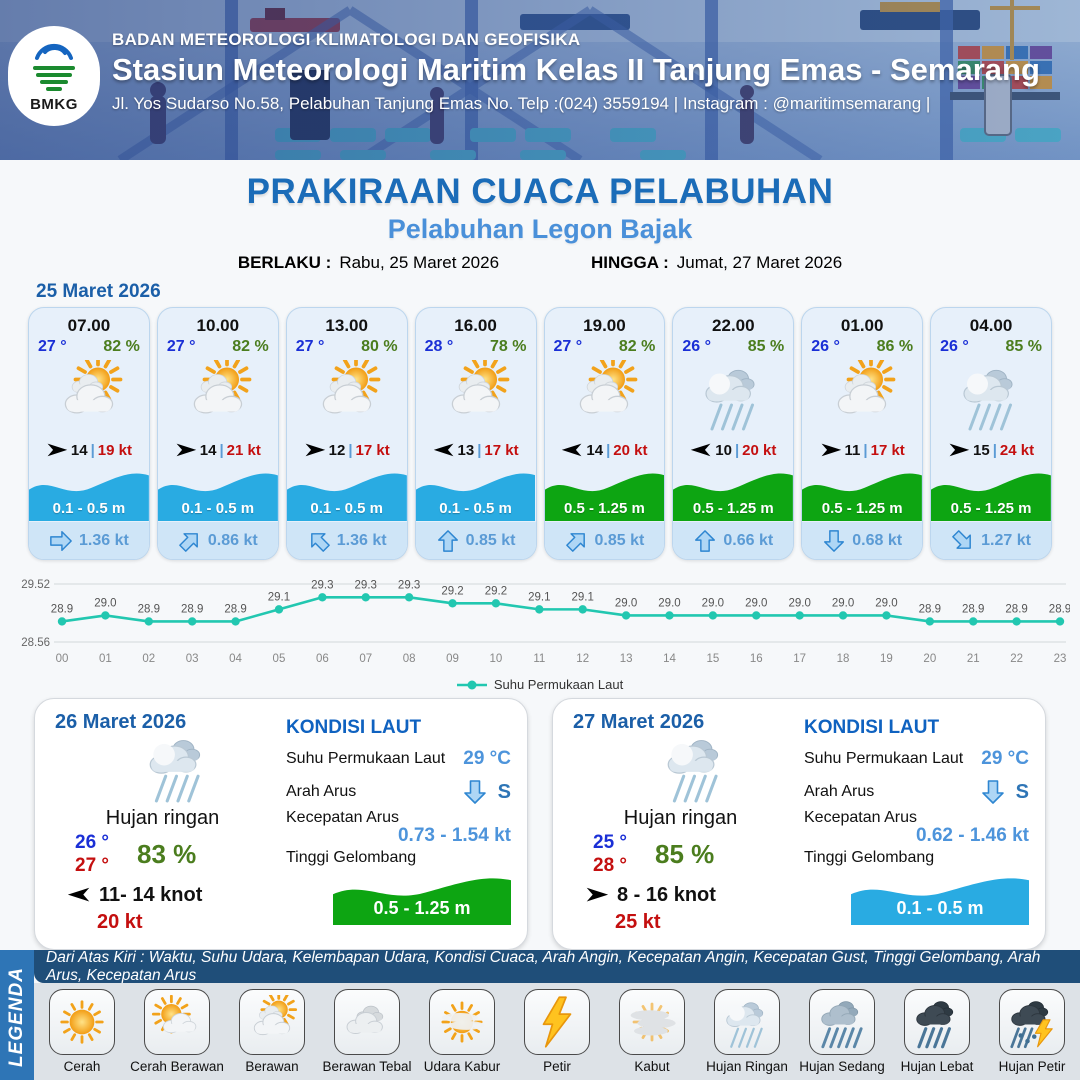 The height and width of the screenshot is (1080, 1080). I want to click on forecast-date: 25 Maret 2026, so click(98, 291).